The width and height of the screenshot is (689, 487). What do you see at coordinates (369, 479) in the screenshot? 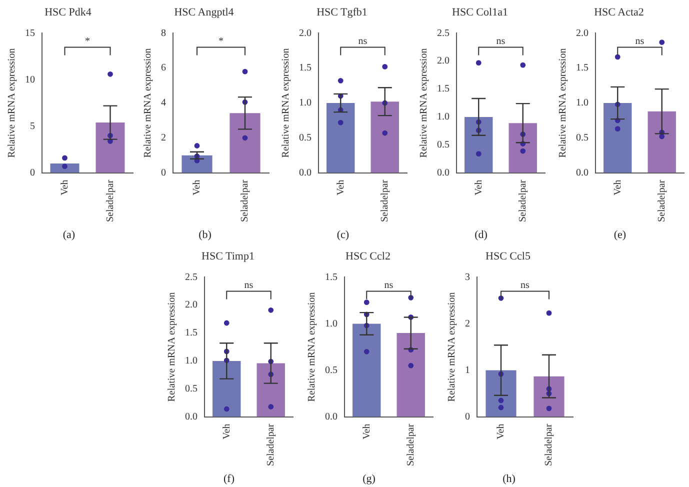
I see `text: (g)` at bounding box center [369, 479].